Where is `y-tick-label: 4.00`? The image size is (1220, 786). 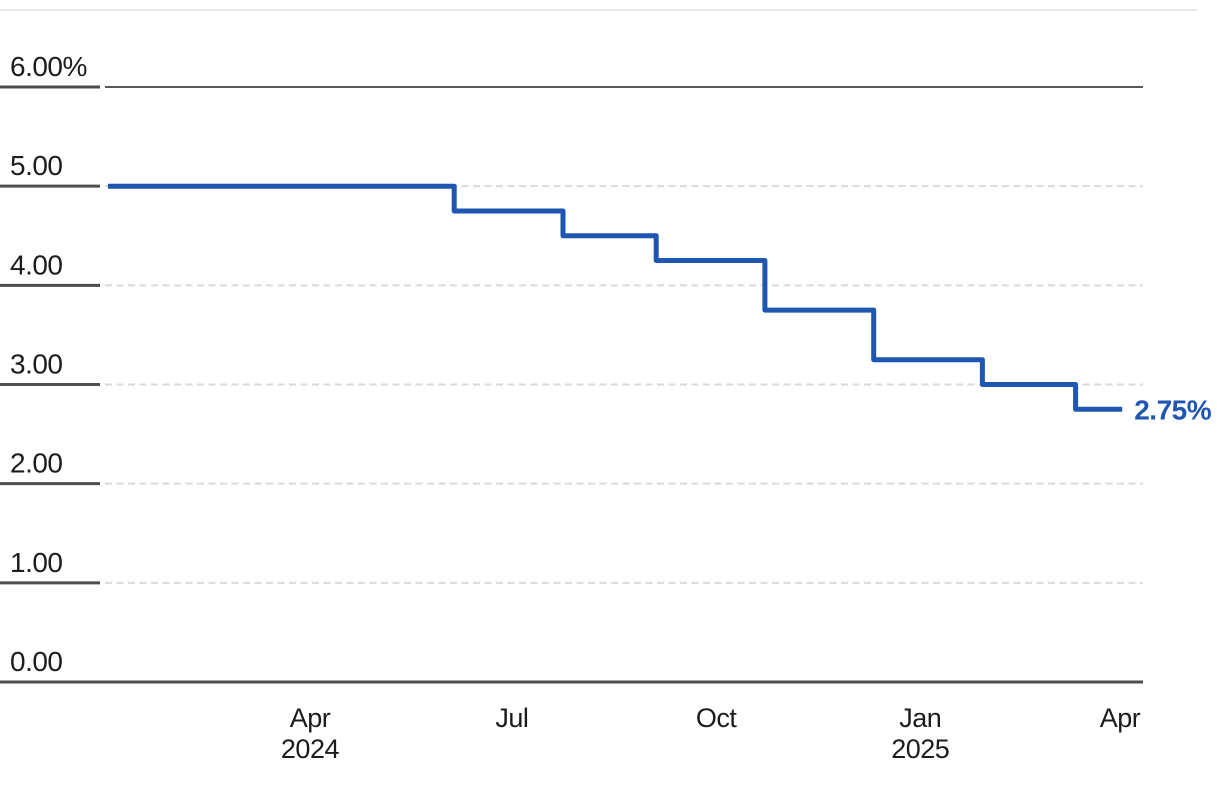 y-tick-label: 4.00 is located at coordinates (36, 264).